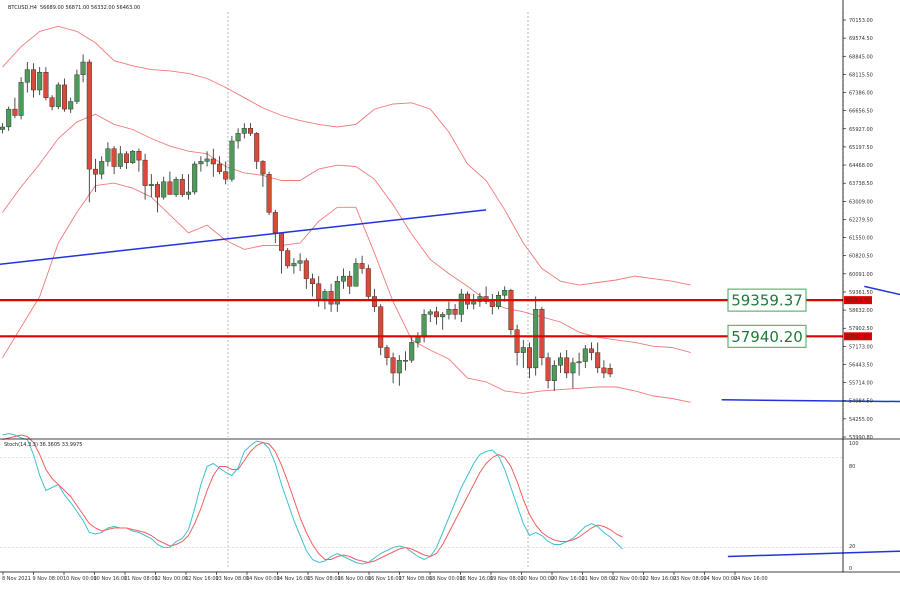 This screenshot has height=589, width=900. What do you see at coordinates (861, 402) in the screenshot?
I see `price-tick-label: 54984.50` at bounding box center [861, 402].